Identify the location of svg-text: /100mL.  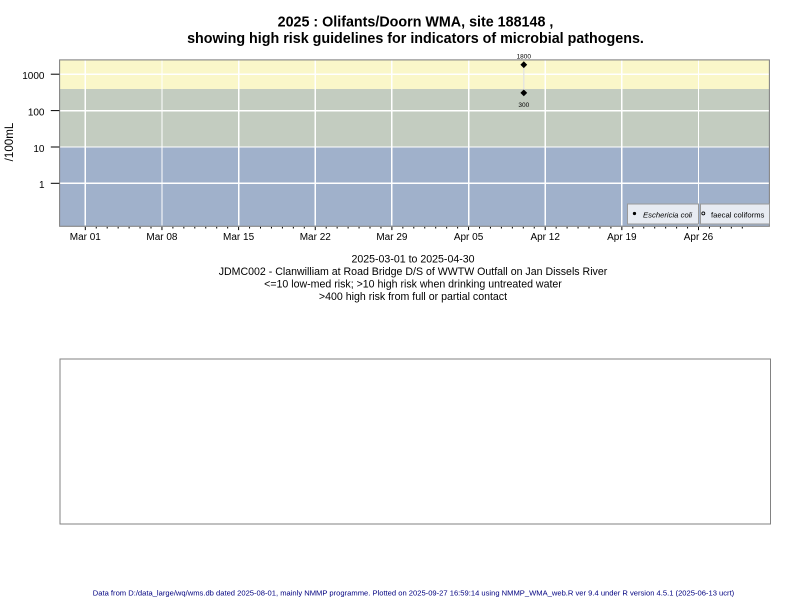
(9, 141).